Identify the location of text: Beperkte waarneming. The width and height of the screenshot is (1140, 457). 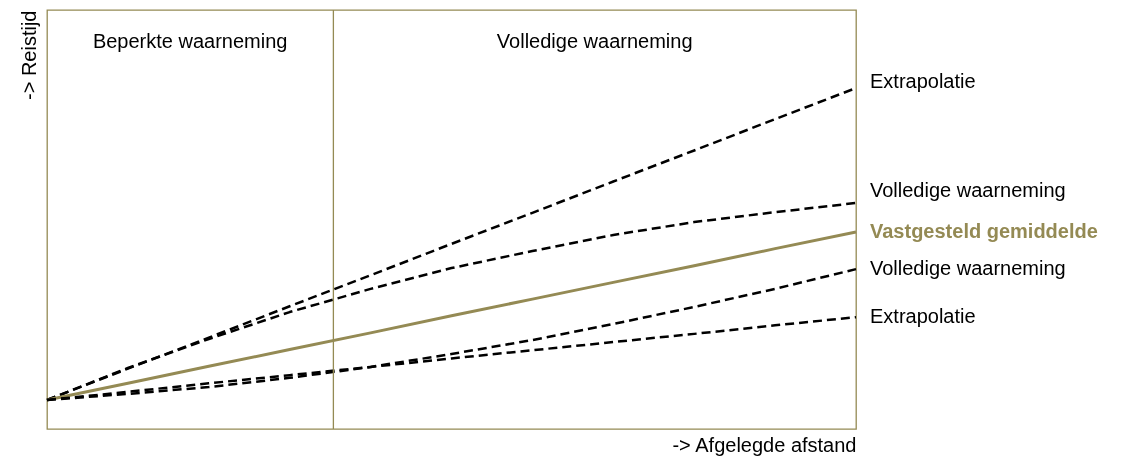
(190, 41).